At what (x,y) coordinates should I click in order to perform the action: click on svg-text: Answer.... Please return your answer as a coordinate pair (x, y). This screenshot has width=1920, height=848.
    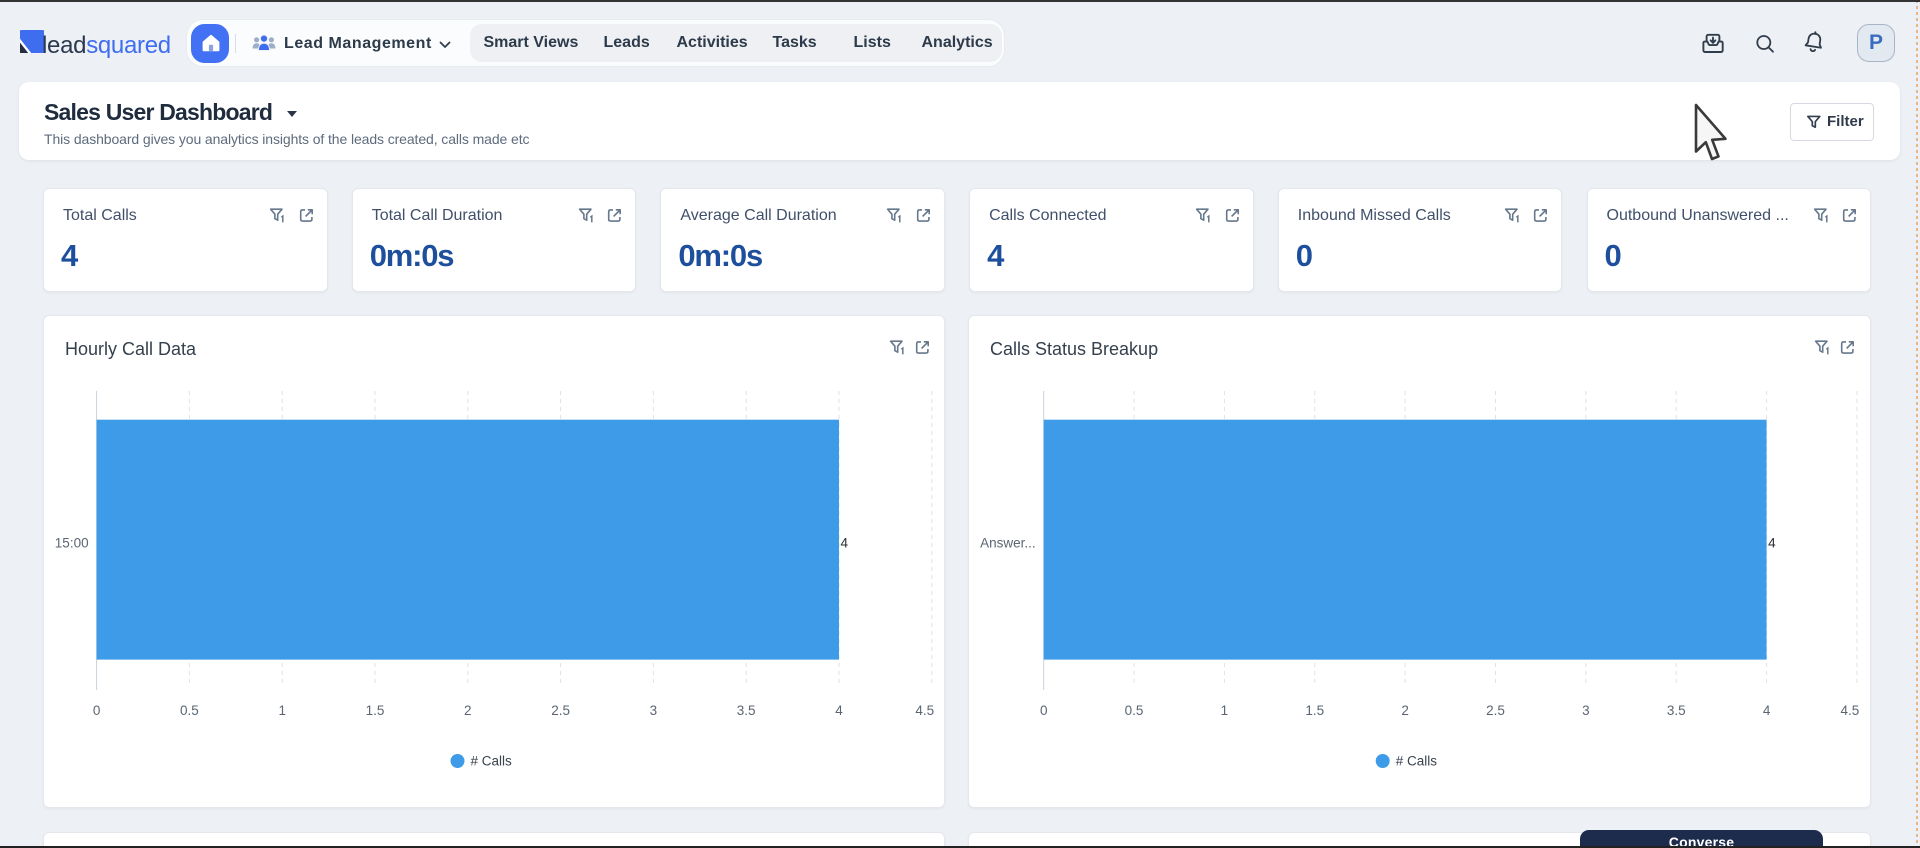
    Looking at the image, I should click on (1008, 543).